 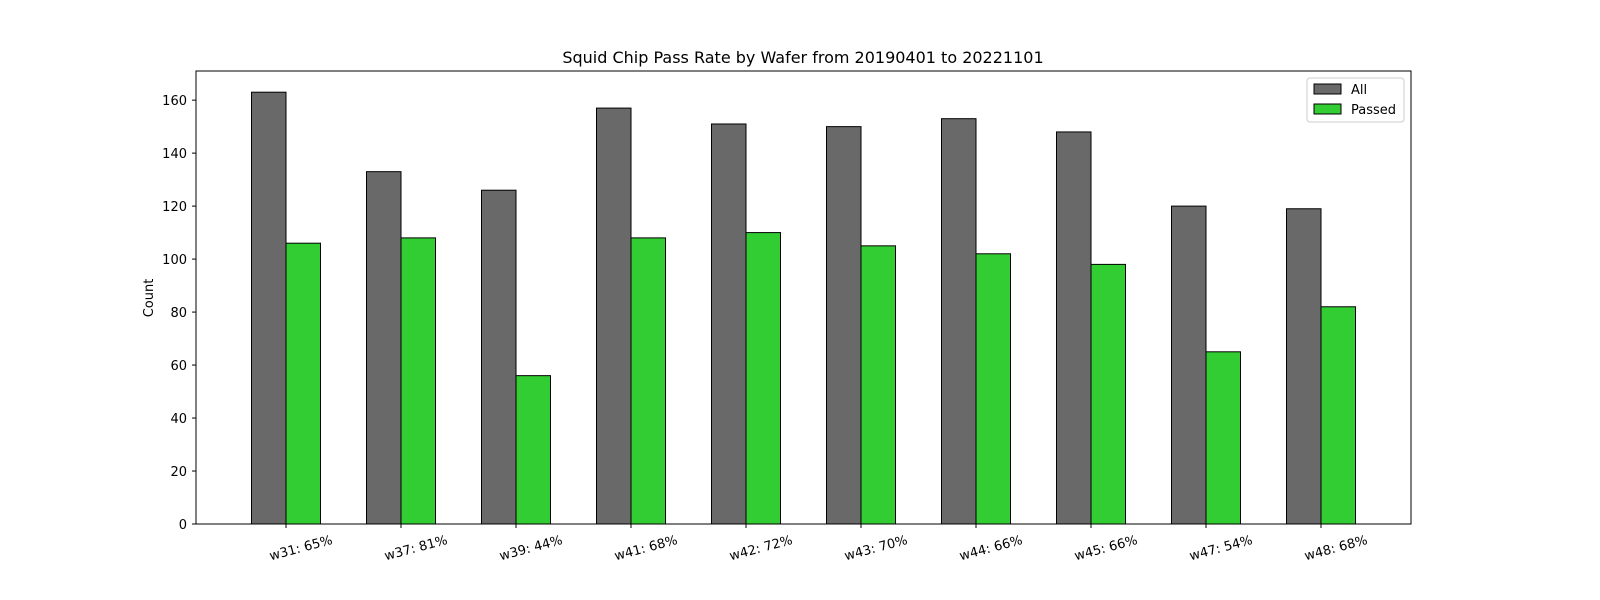 What do you see at coordinates (646, 548) in the screenshot?
I see `x-tick-label: w41: 68%` at bounding box center [646, 548].